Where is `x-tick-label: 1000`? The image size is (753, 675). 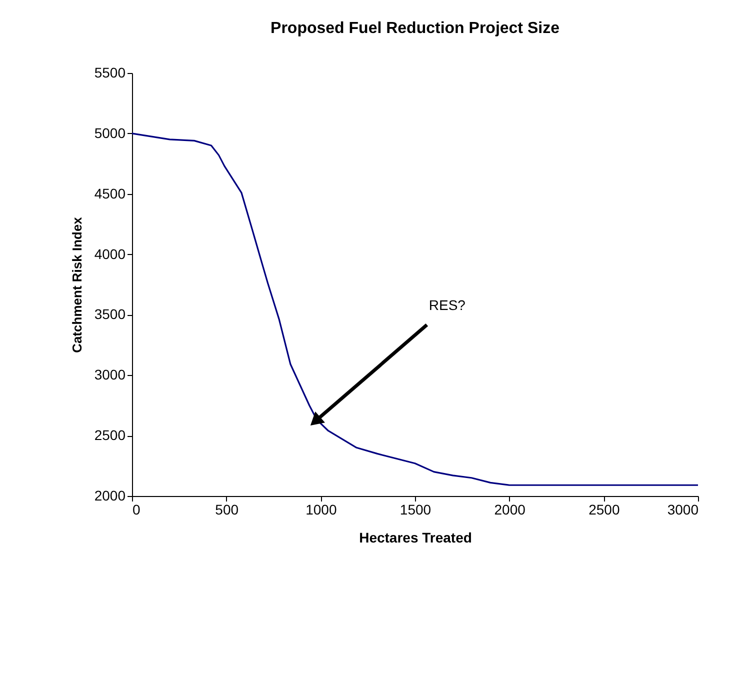
x-tick-label: 1000 is located at coordinates (321, 510).